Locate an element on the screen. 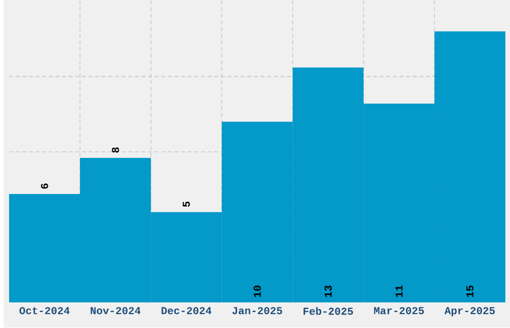 Image resolution: width=510 pixels, height=328 pixels. x-tick-label: Feb-2025 is located at coordinates (328, 311).